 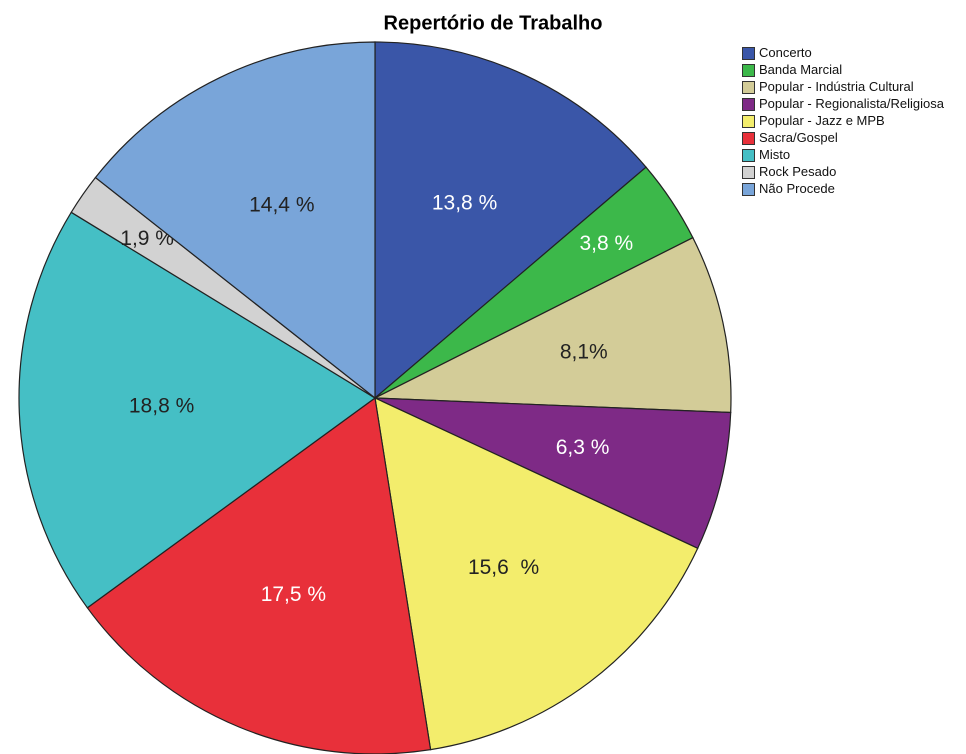 What do you see at coordinates (775, 154) in the screenshot?
I see `legend-label: Misto` at bounding box center [775, 154].